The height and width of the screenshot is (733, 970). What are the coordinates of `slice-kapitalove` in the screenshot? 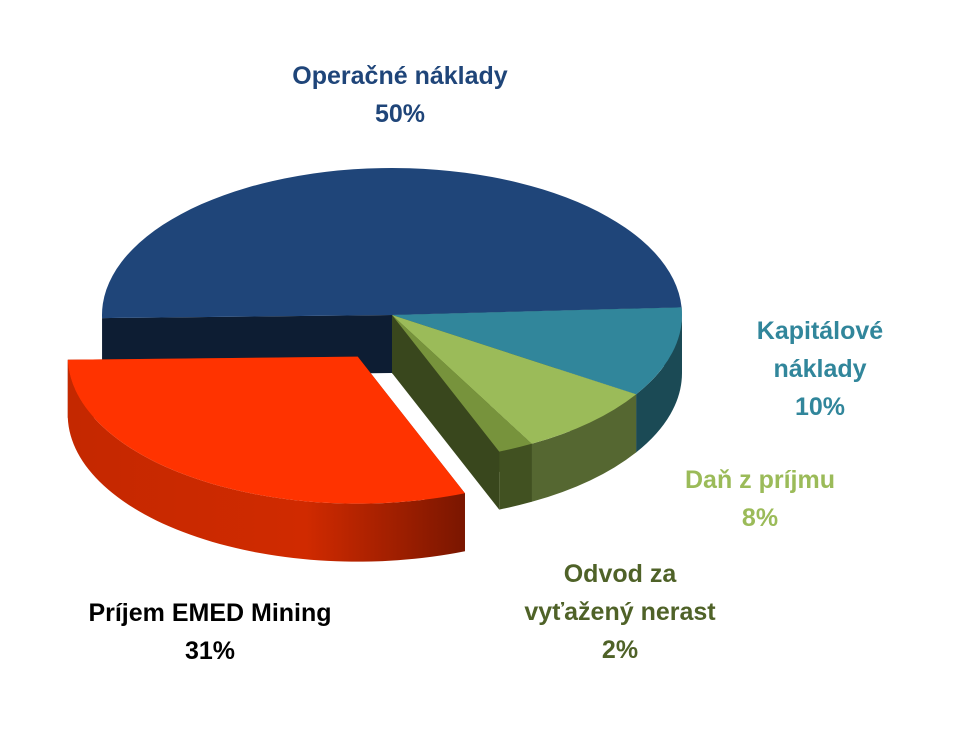 It's located at (537, 351).